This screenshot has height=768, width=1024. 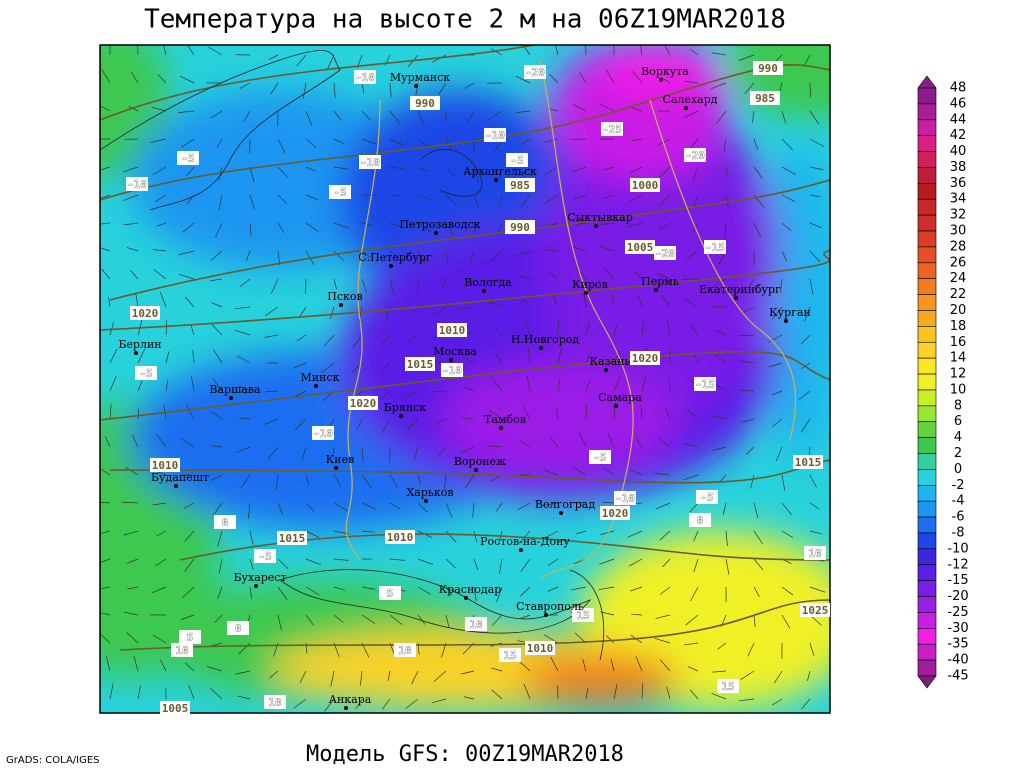 I want to click on city-label: Воронеж, so click(x=480, y=461).